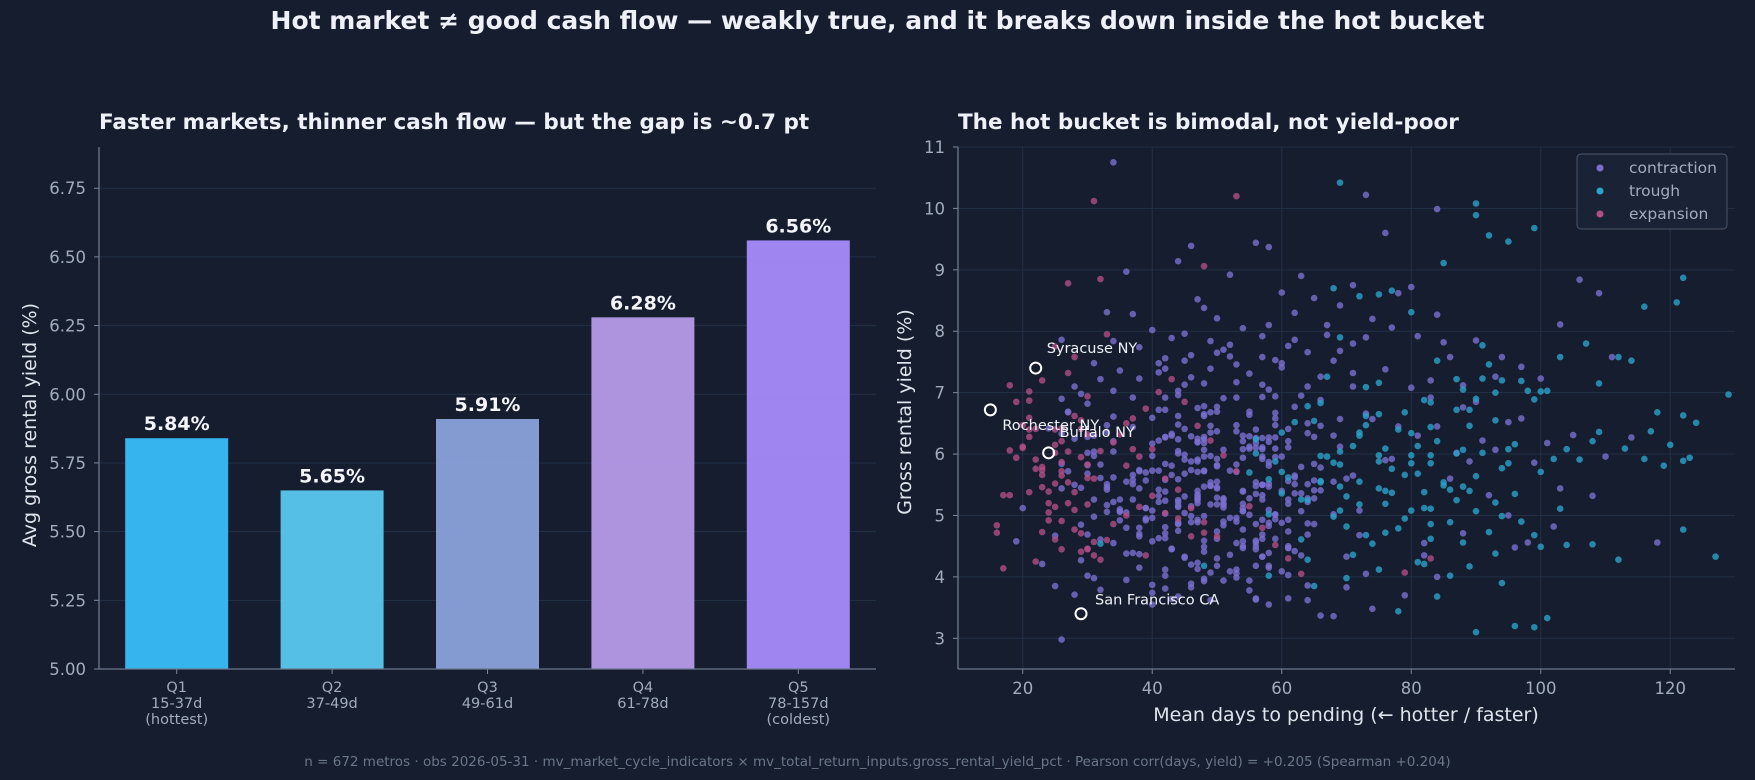  I want to click on bar-x-tick-label: 78-157d, so click(798, 704).